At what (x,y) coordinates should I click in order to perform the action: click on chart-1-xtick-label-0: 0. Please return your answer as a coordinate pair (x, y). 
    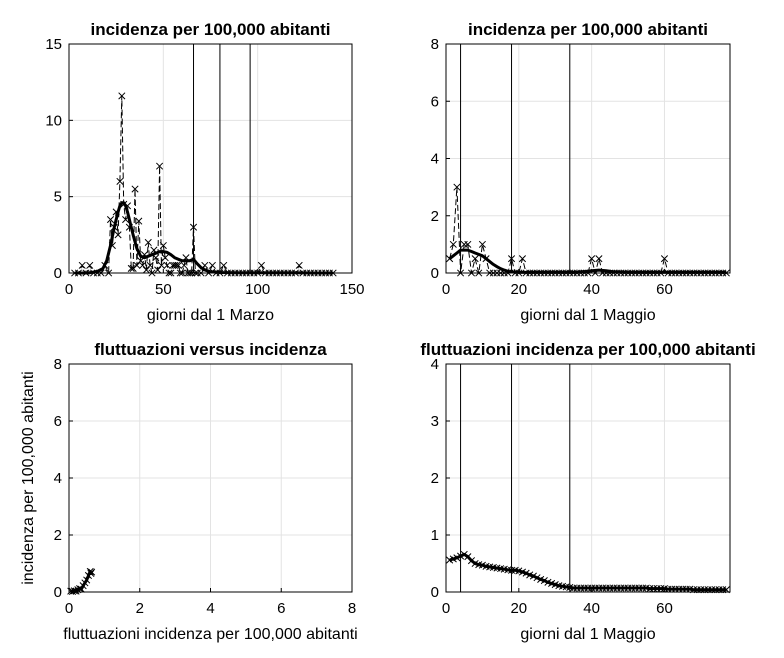
    Looking at the image, I should click on (69, 289).